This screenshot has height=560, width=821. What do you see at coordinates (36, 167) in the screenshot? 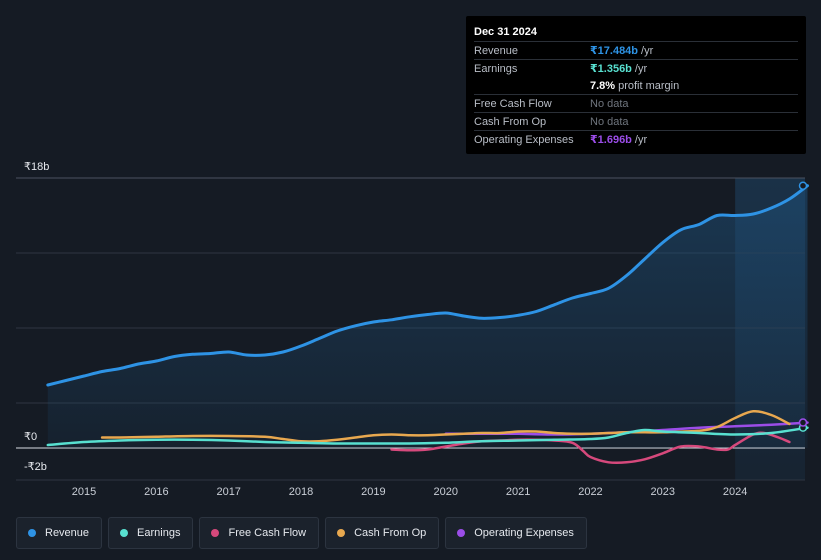
I see `y-tick-label: ₹18b` at bounding box center [36, 167].